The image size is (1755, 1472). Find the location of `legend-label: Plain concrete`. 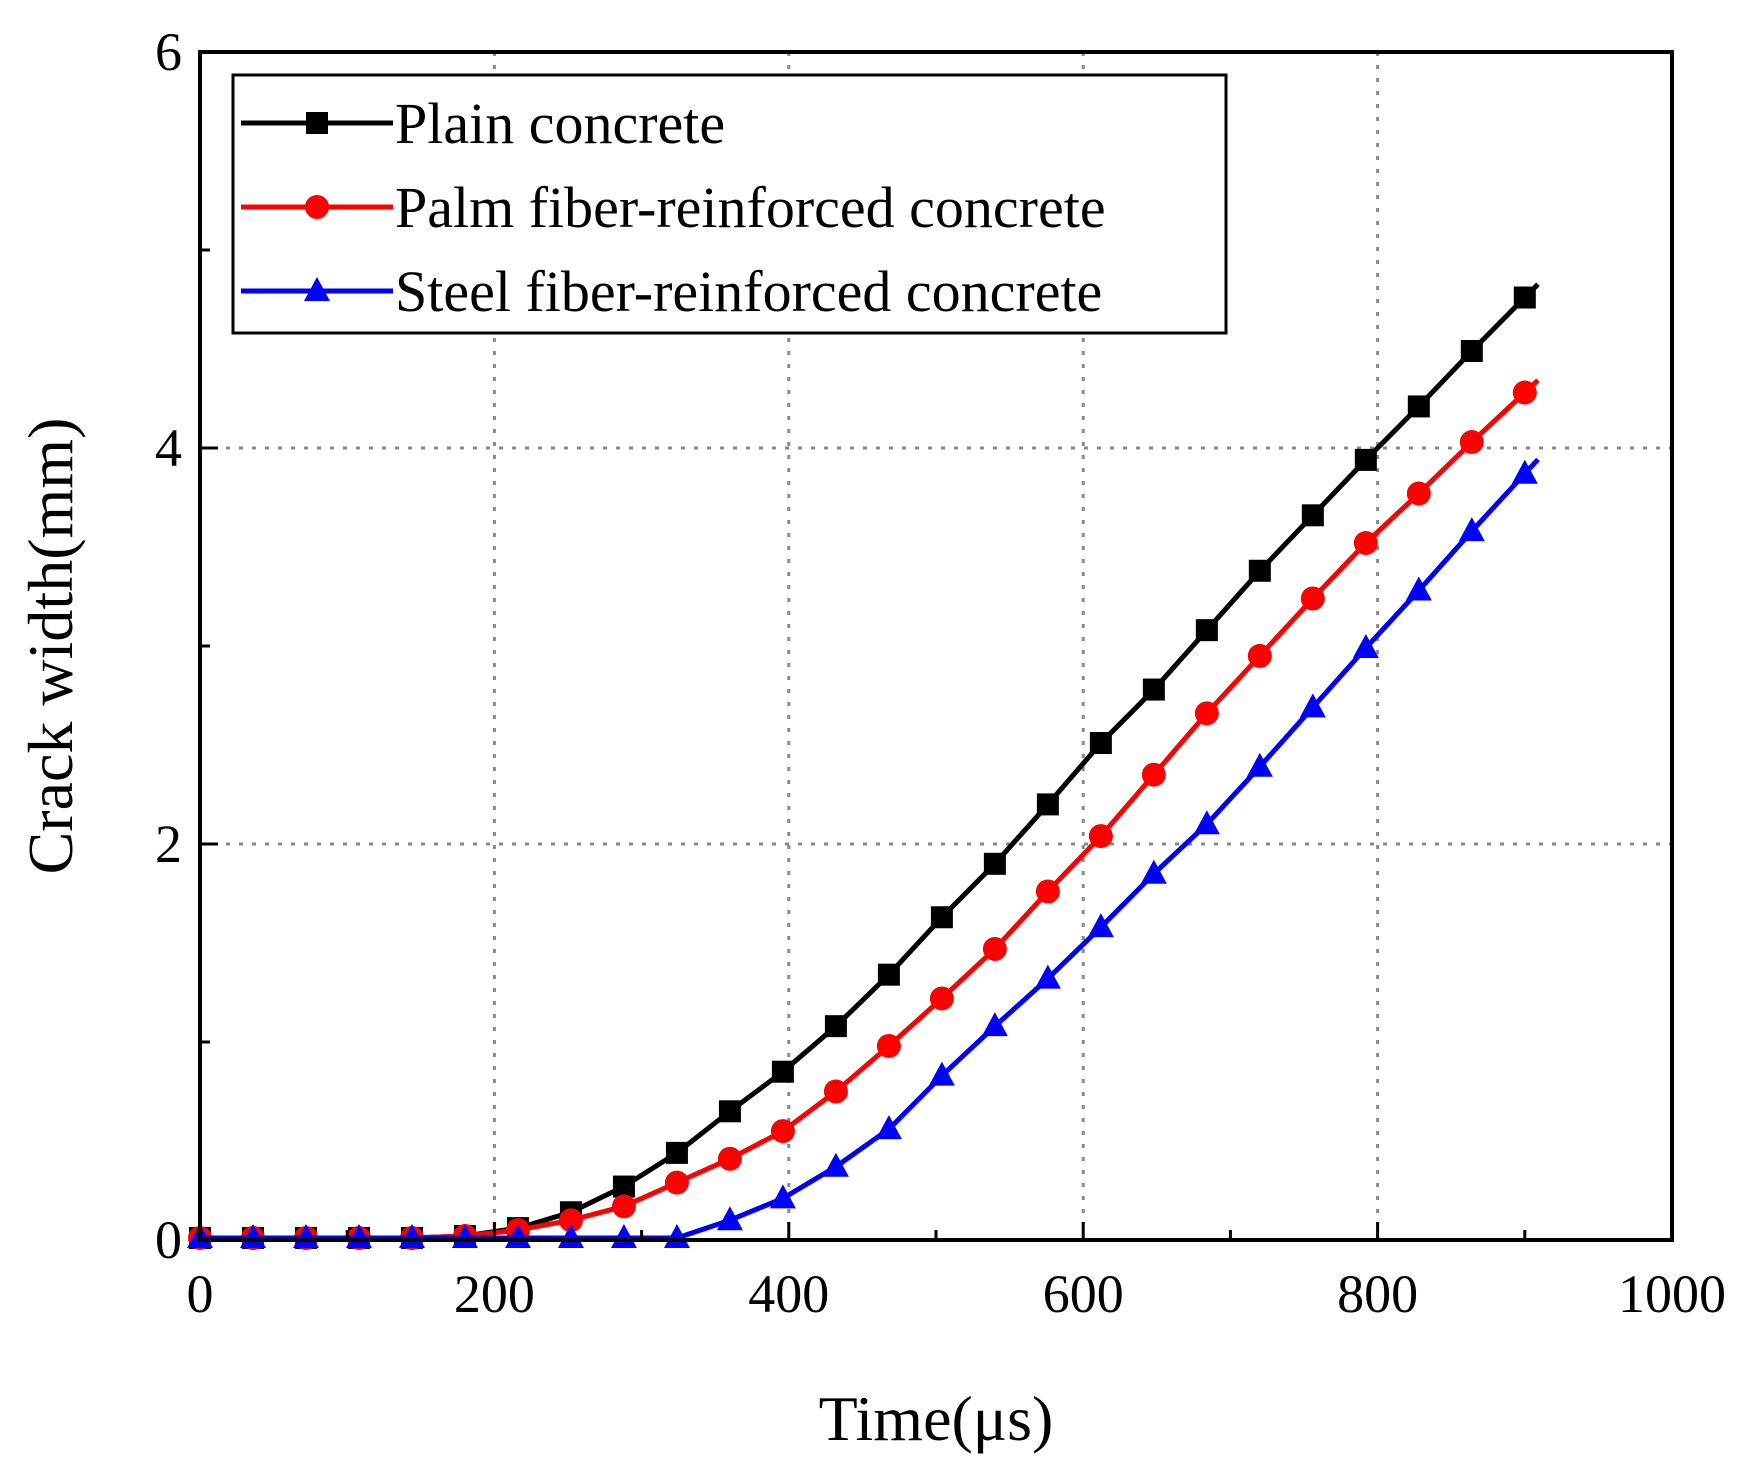

legend-label: Plain concrete is located at coordinates (560, 123).